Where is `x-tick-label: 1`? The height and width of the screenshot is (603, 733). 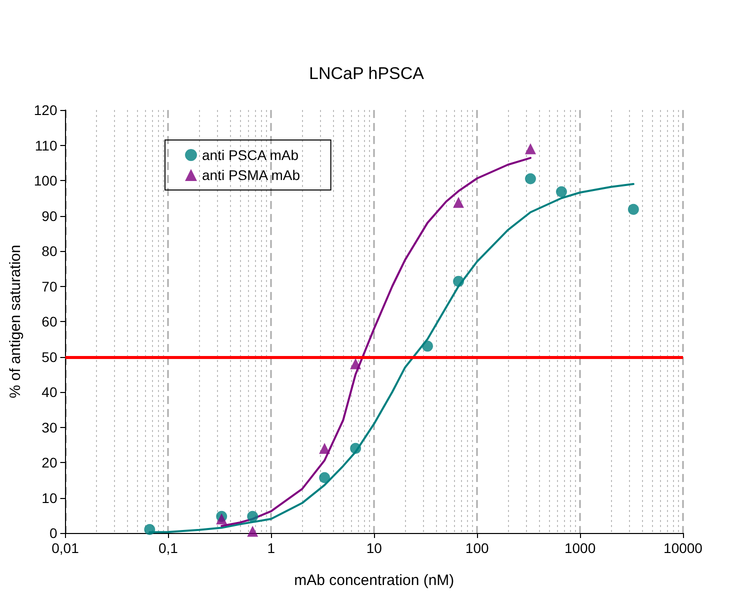
x-tick-label: 1 is located at coordinates (271, 548).